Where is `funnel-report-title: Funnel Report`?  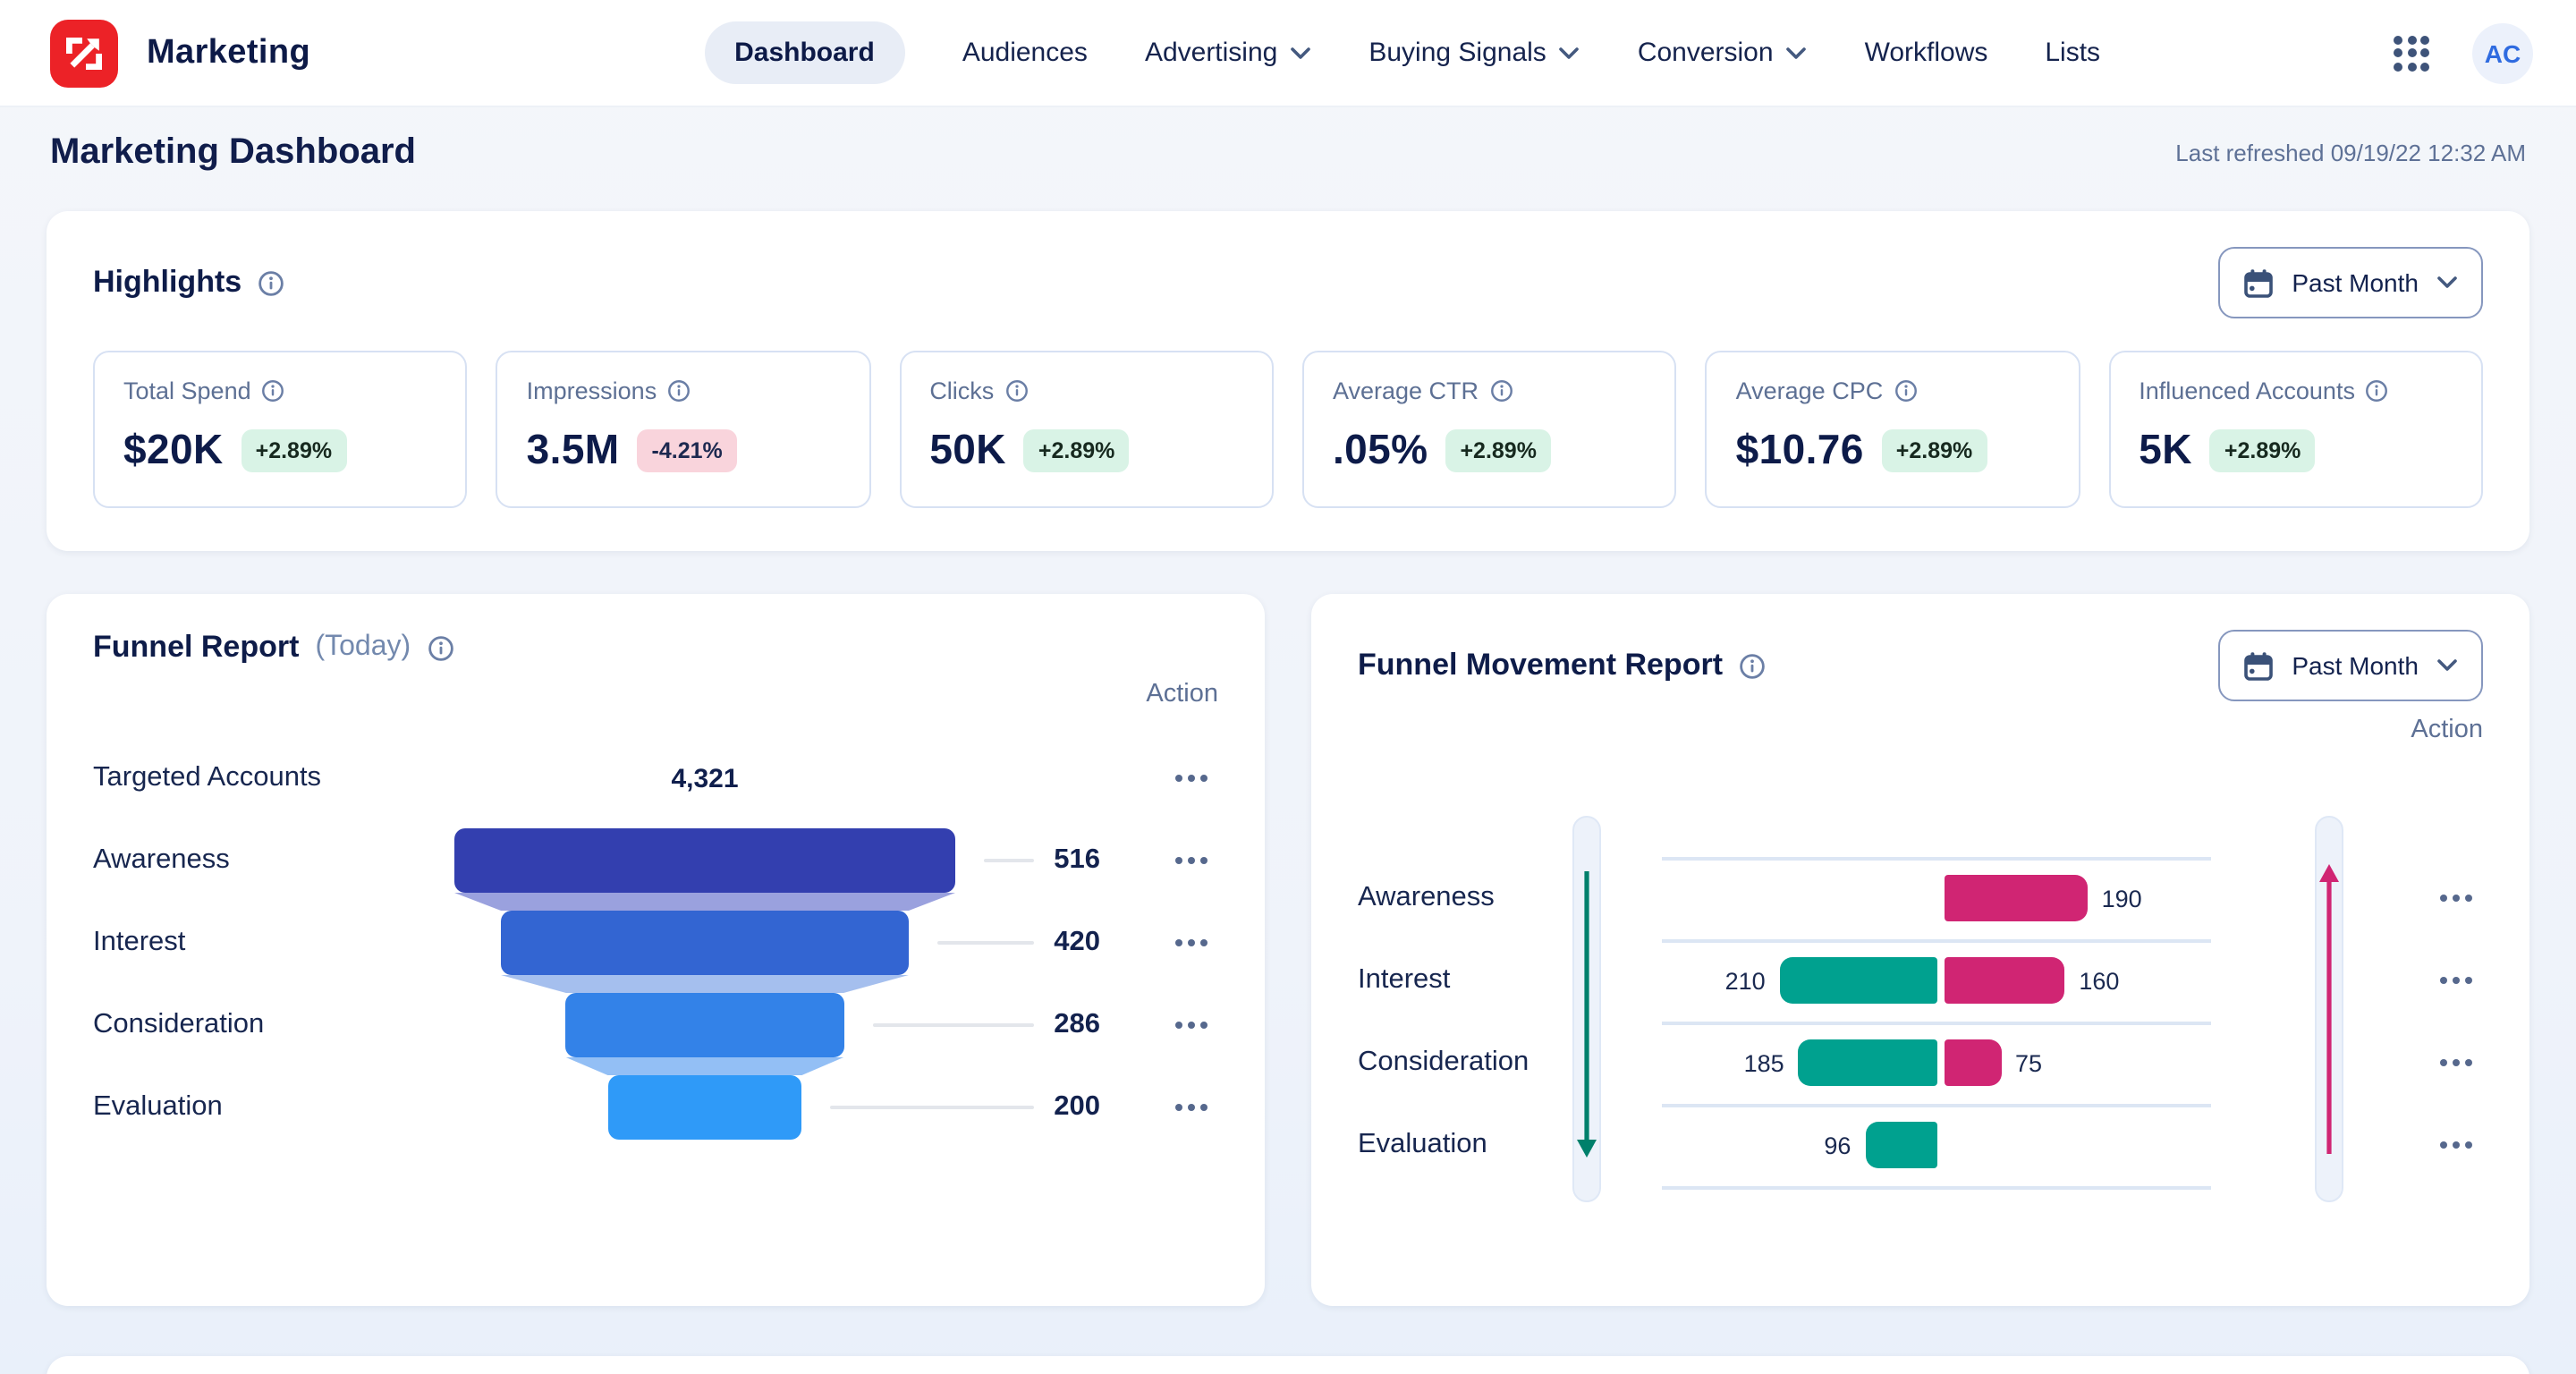
funnel-report-title: Funnel Report is located at coordinates (196, 647).